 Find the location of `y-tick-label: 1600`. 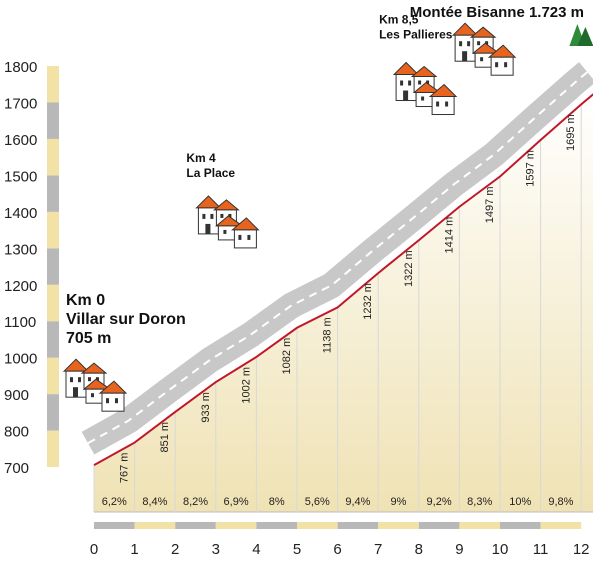

y-tick-label: 1600 is located at coordinates (20, 140).